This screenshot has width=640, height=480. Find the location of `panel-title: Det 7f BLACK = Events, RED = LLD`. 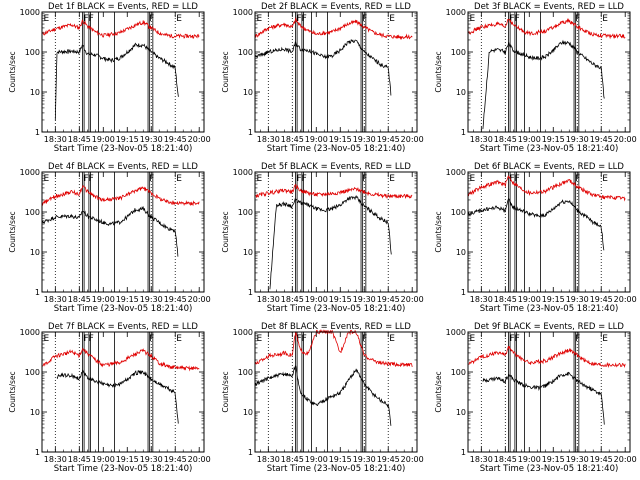

panel-title: Det 7f BLACK = Events, RED = LLD is located at coordinates (123, 327).